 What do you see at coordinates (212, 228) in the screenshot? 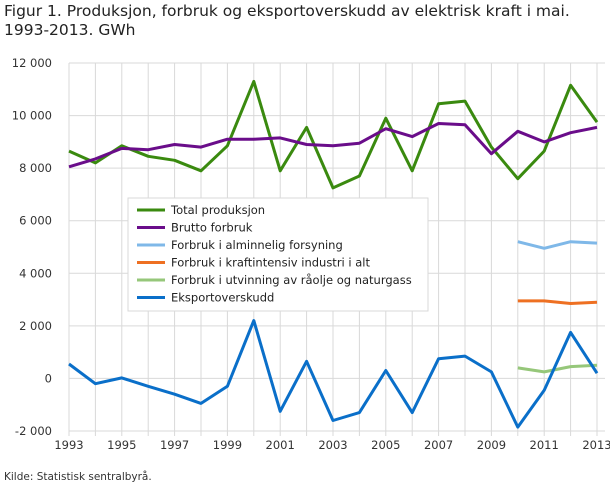
I see `legend-label: Brutto forbruk` at bounding box center [212, 228].